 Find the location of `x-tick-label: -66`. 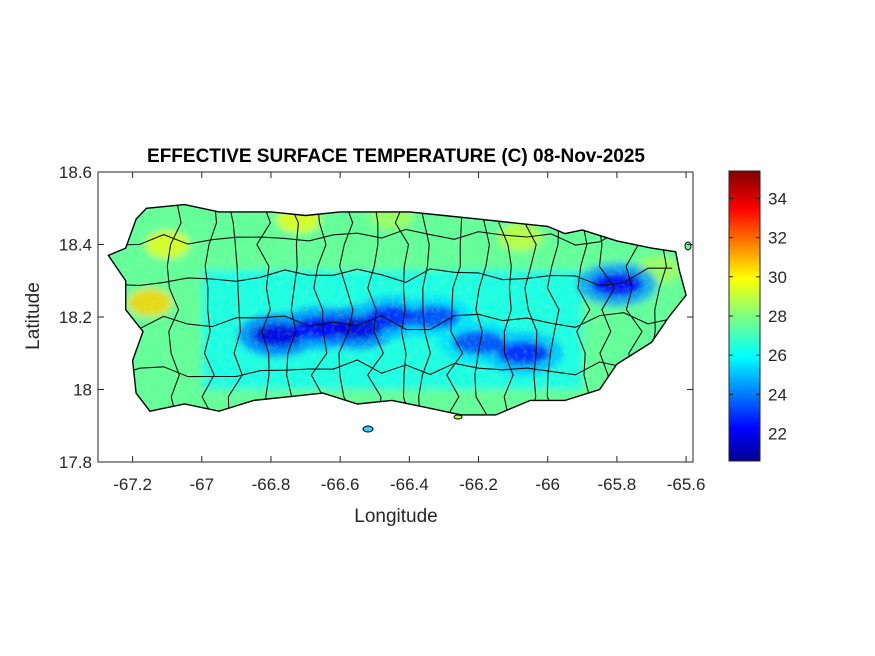

x-tick-label: -66 is located at coordinates (547, 484).